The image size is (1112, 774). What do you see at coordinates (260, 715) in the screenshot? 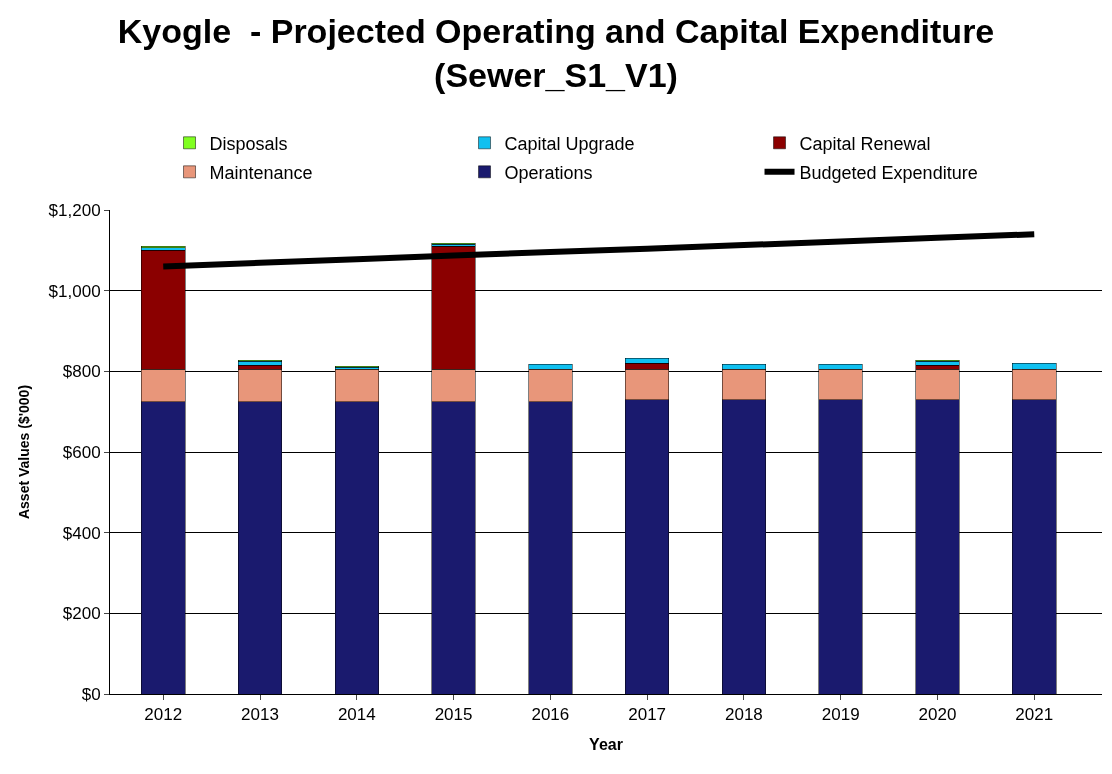
I see `x-tick-label: 2013` at bounding box center [260, 715].